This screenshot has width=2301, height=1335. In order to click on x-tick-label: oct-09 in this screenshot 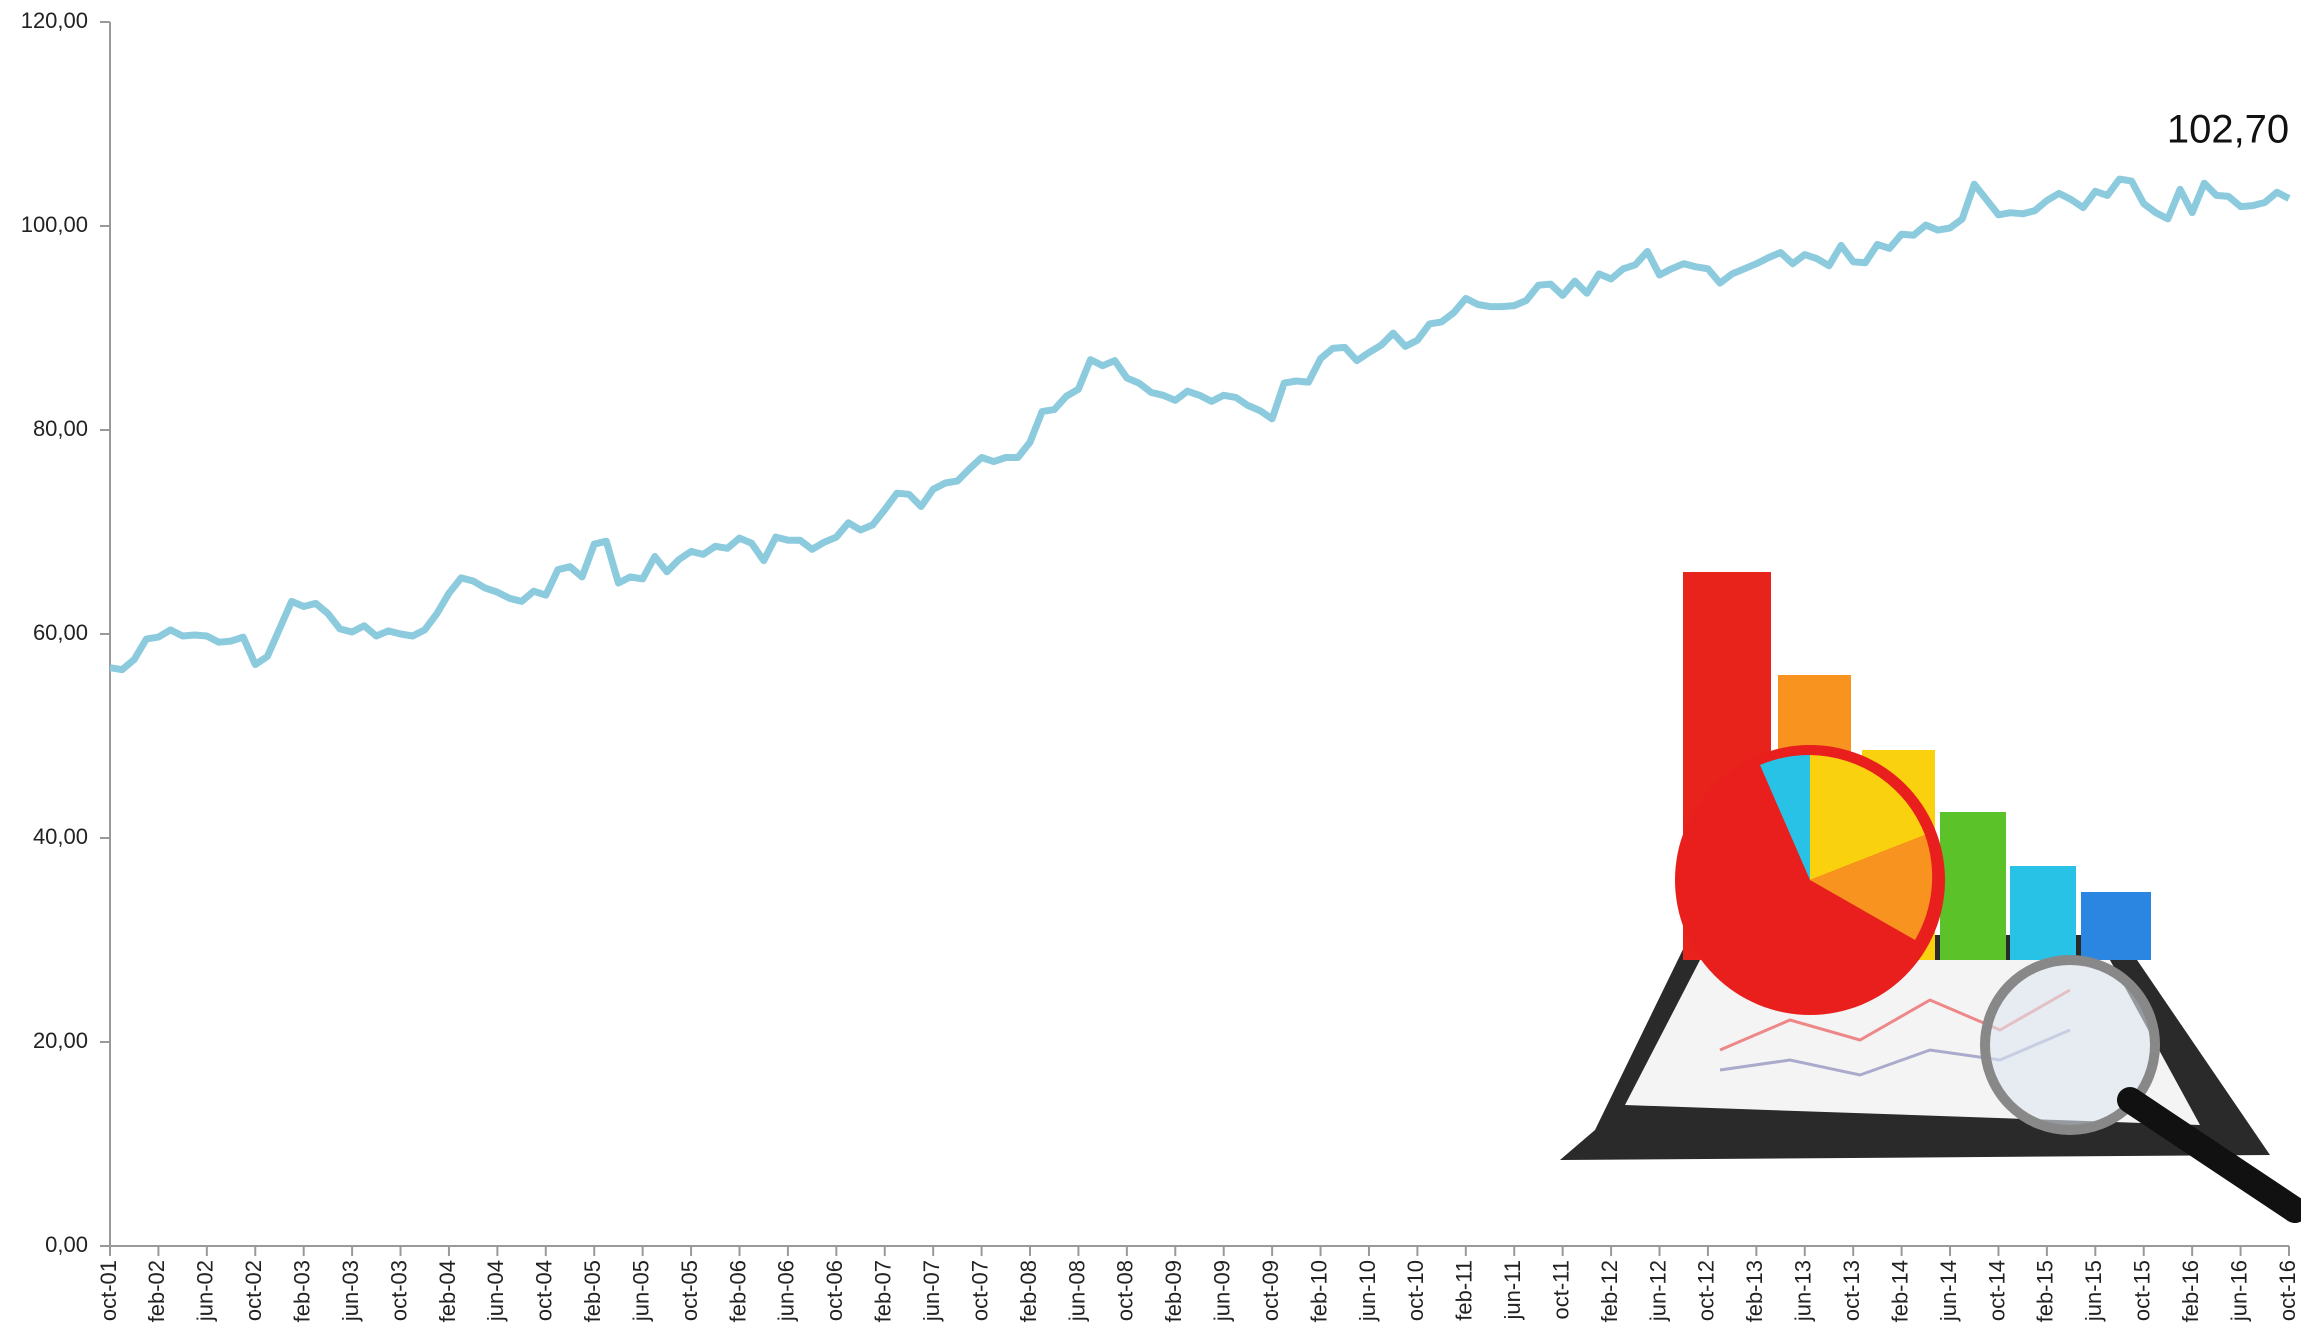, I will do `click(1270, 1290)`.